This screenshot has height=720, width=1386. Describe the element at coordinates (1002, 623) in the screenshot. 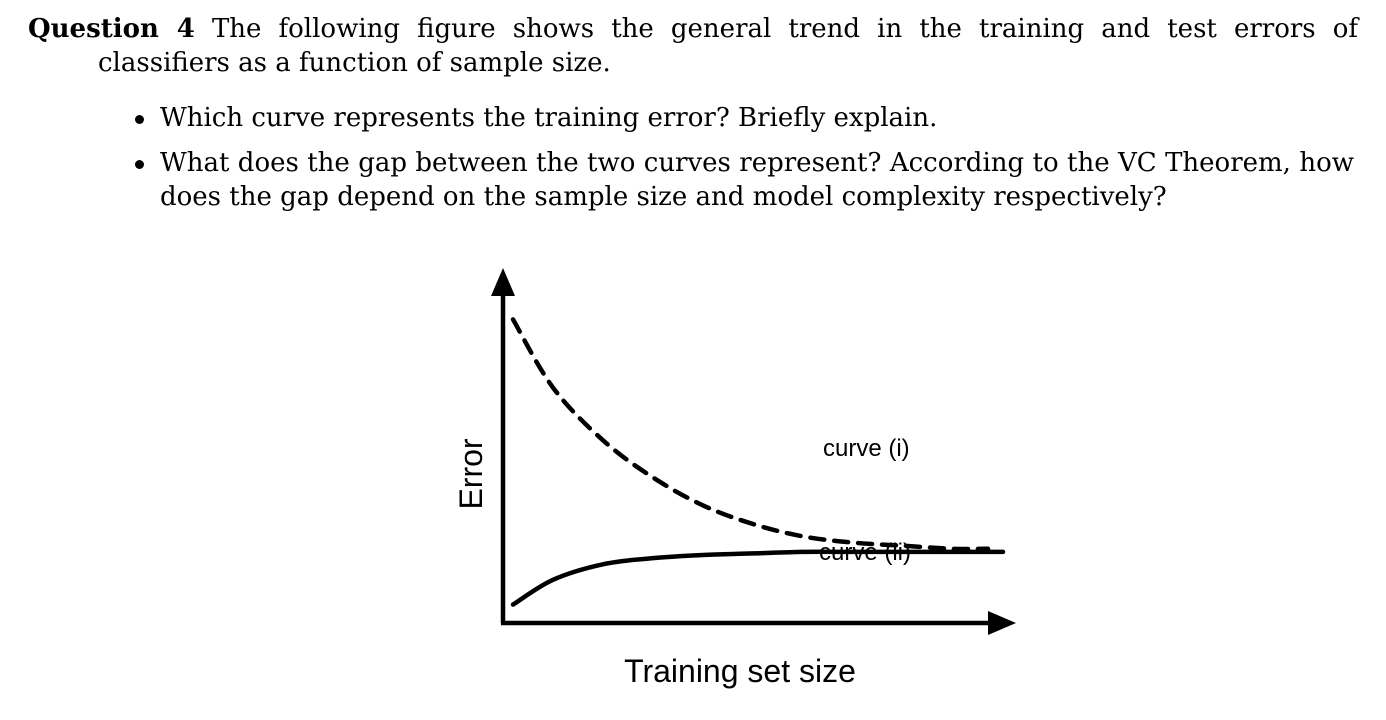

I see `x-axis-arrowhead` at that location.